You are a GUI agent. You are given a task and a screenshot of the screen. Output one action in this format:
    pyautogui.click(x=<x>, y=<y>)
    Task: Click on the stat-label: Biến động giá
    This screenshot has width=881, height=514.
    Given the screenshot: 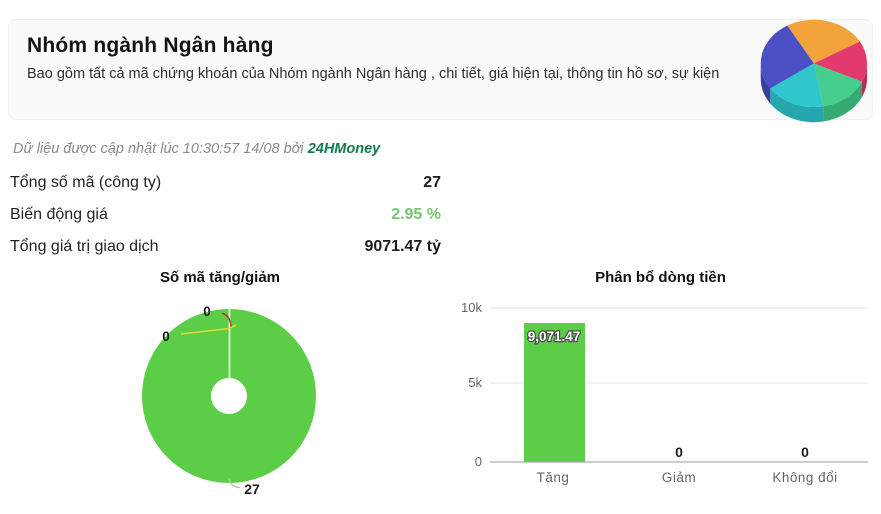 What is the action you would take?
    pyautogui.click(x=59, y=214)
    